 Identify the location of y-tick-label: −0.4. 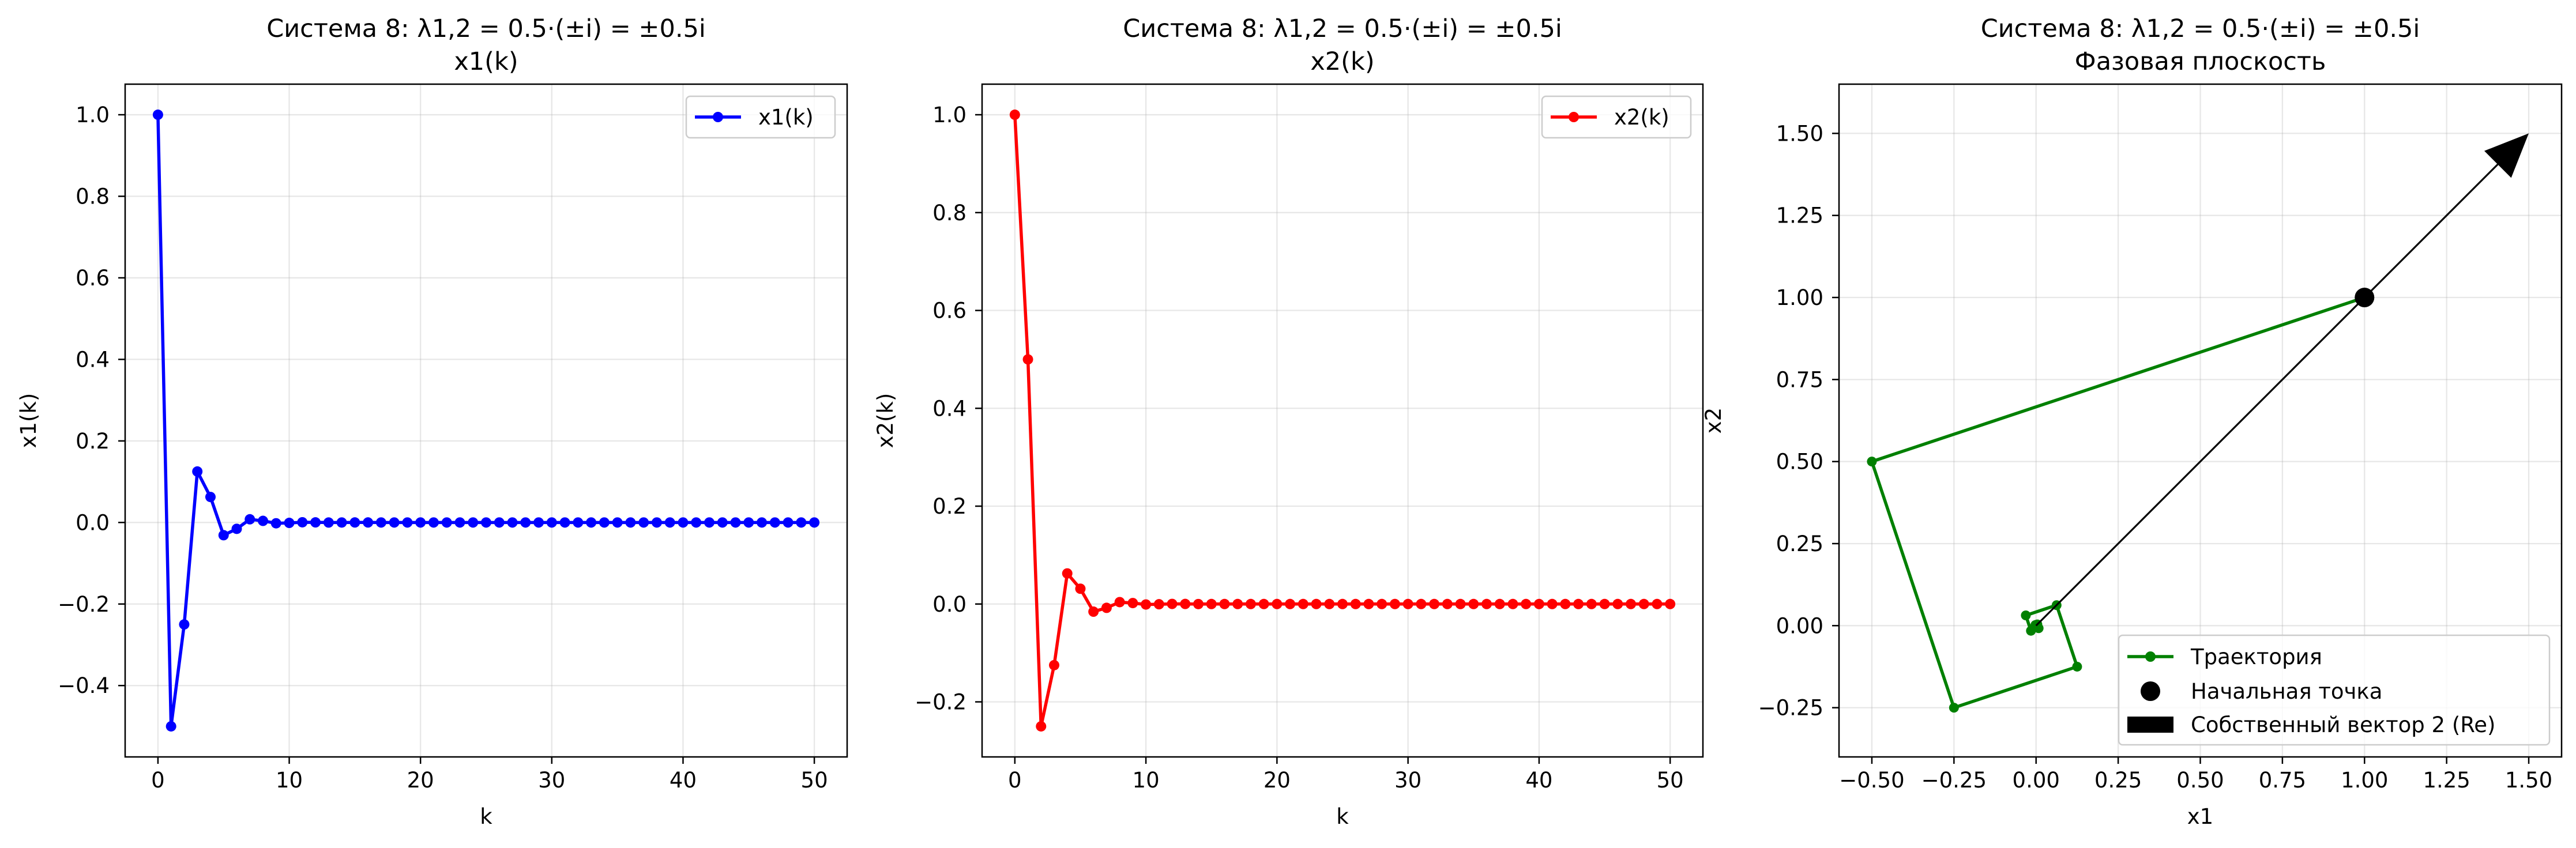
(84, 686).